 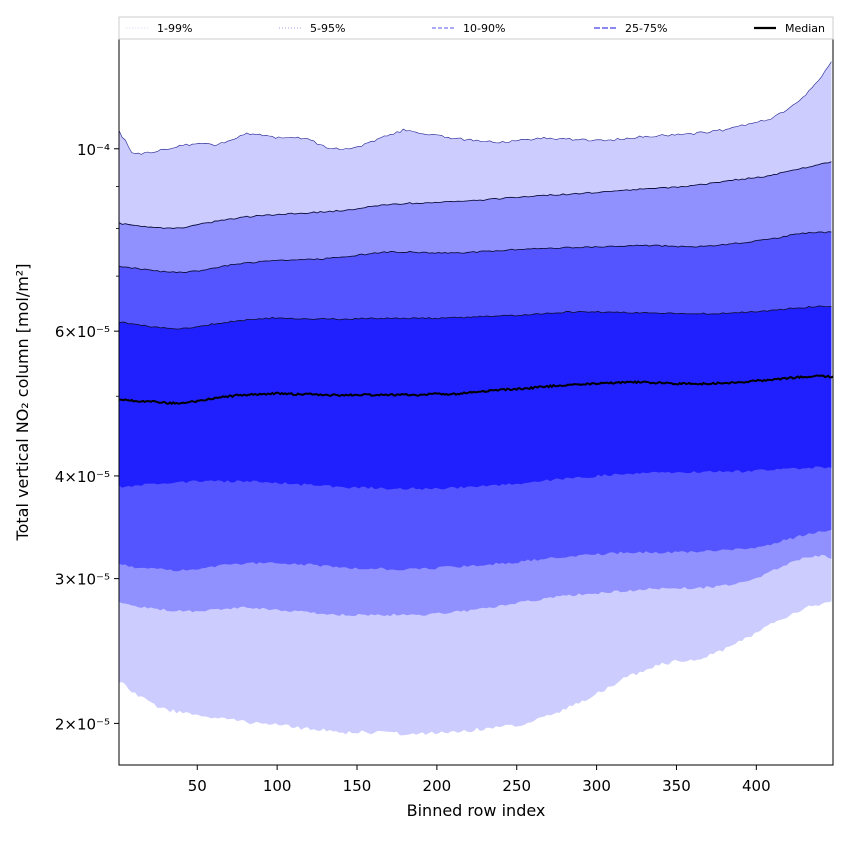 I want to click on x-axis: 50 100 150 200 250 300 350 400, so click(x=479, y=780).